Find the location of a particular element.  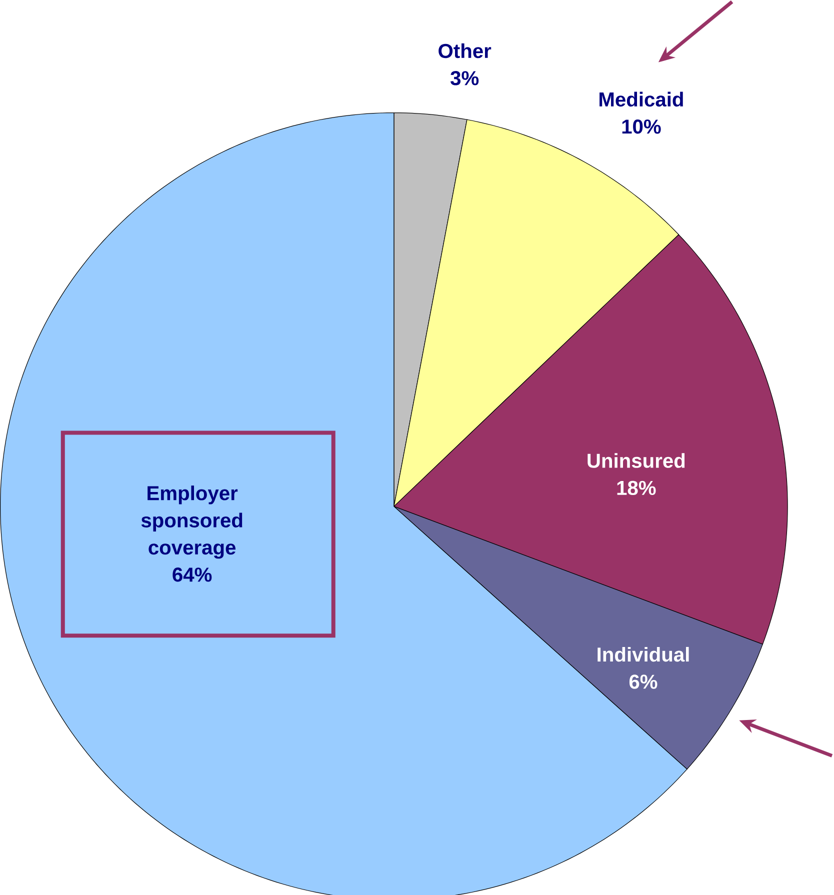

data-label: 18% is located at coordinates (636, 488).